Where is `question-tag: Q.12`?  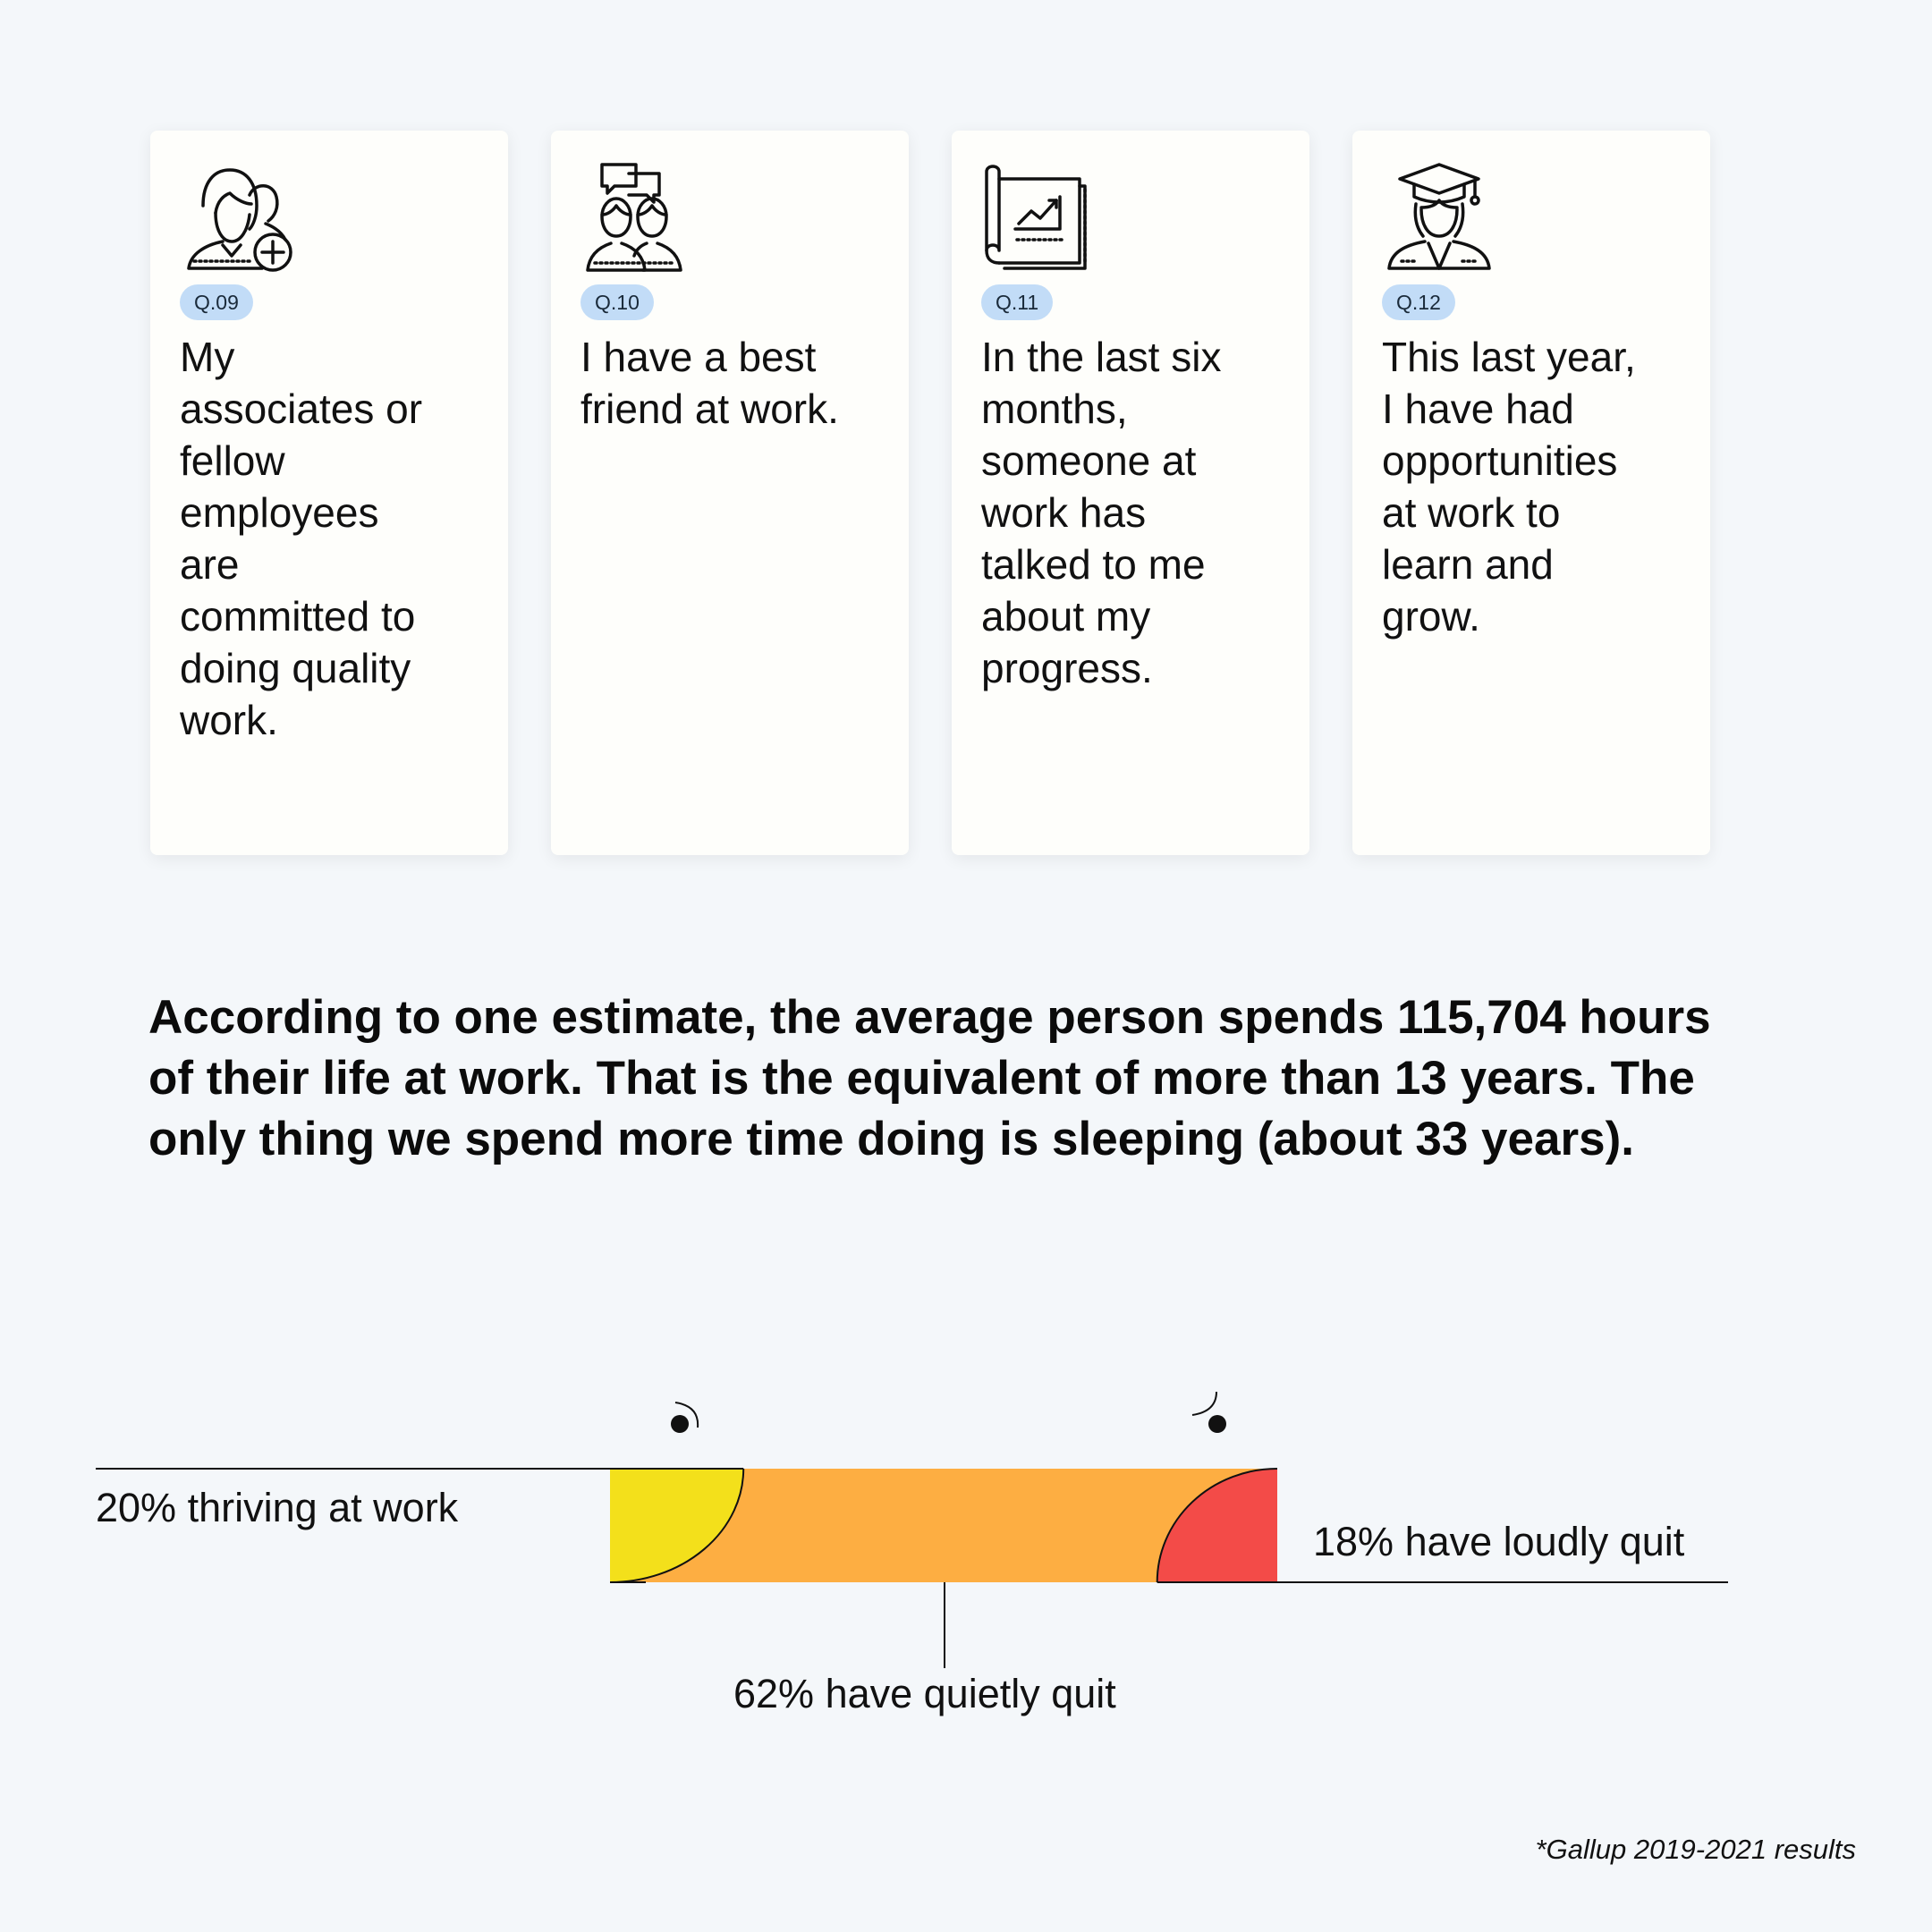
question-tag: Q.12 is located at coordinates (1418, 302).